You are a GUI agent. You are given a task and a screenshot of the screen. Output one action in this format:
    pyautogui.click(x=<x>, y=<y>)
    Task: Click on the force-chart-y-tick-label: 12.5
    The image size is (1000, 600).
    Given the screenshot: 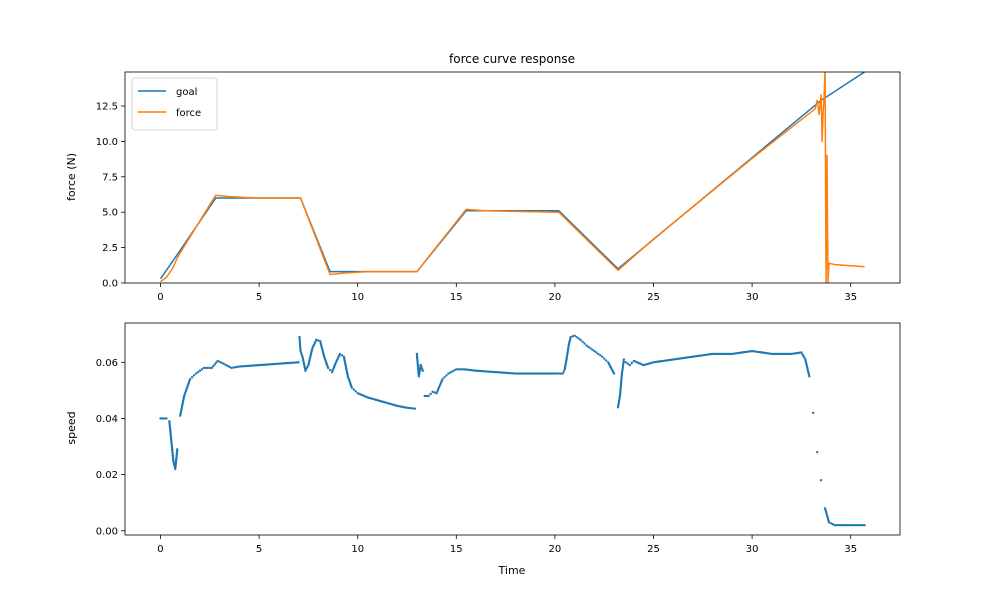 What is the action you would take?
    pyautogui.click(x=107, y=106)
    